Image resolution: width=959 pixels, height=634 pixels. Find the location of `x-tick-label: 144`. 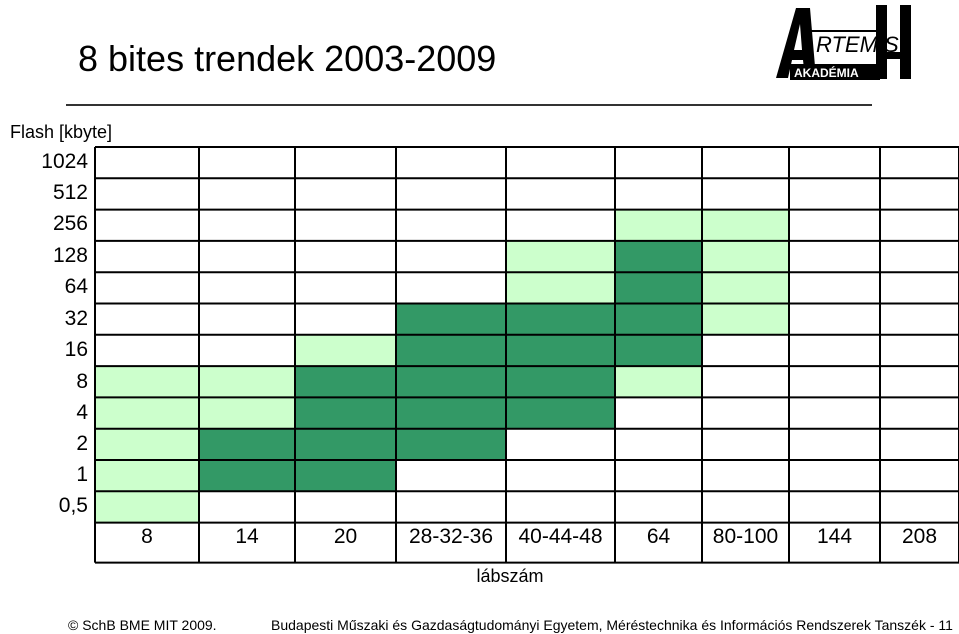

x-tick-label: 144 is located at coordinates (834, 536).